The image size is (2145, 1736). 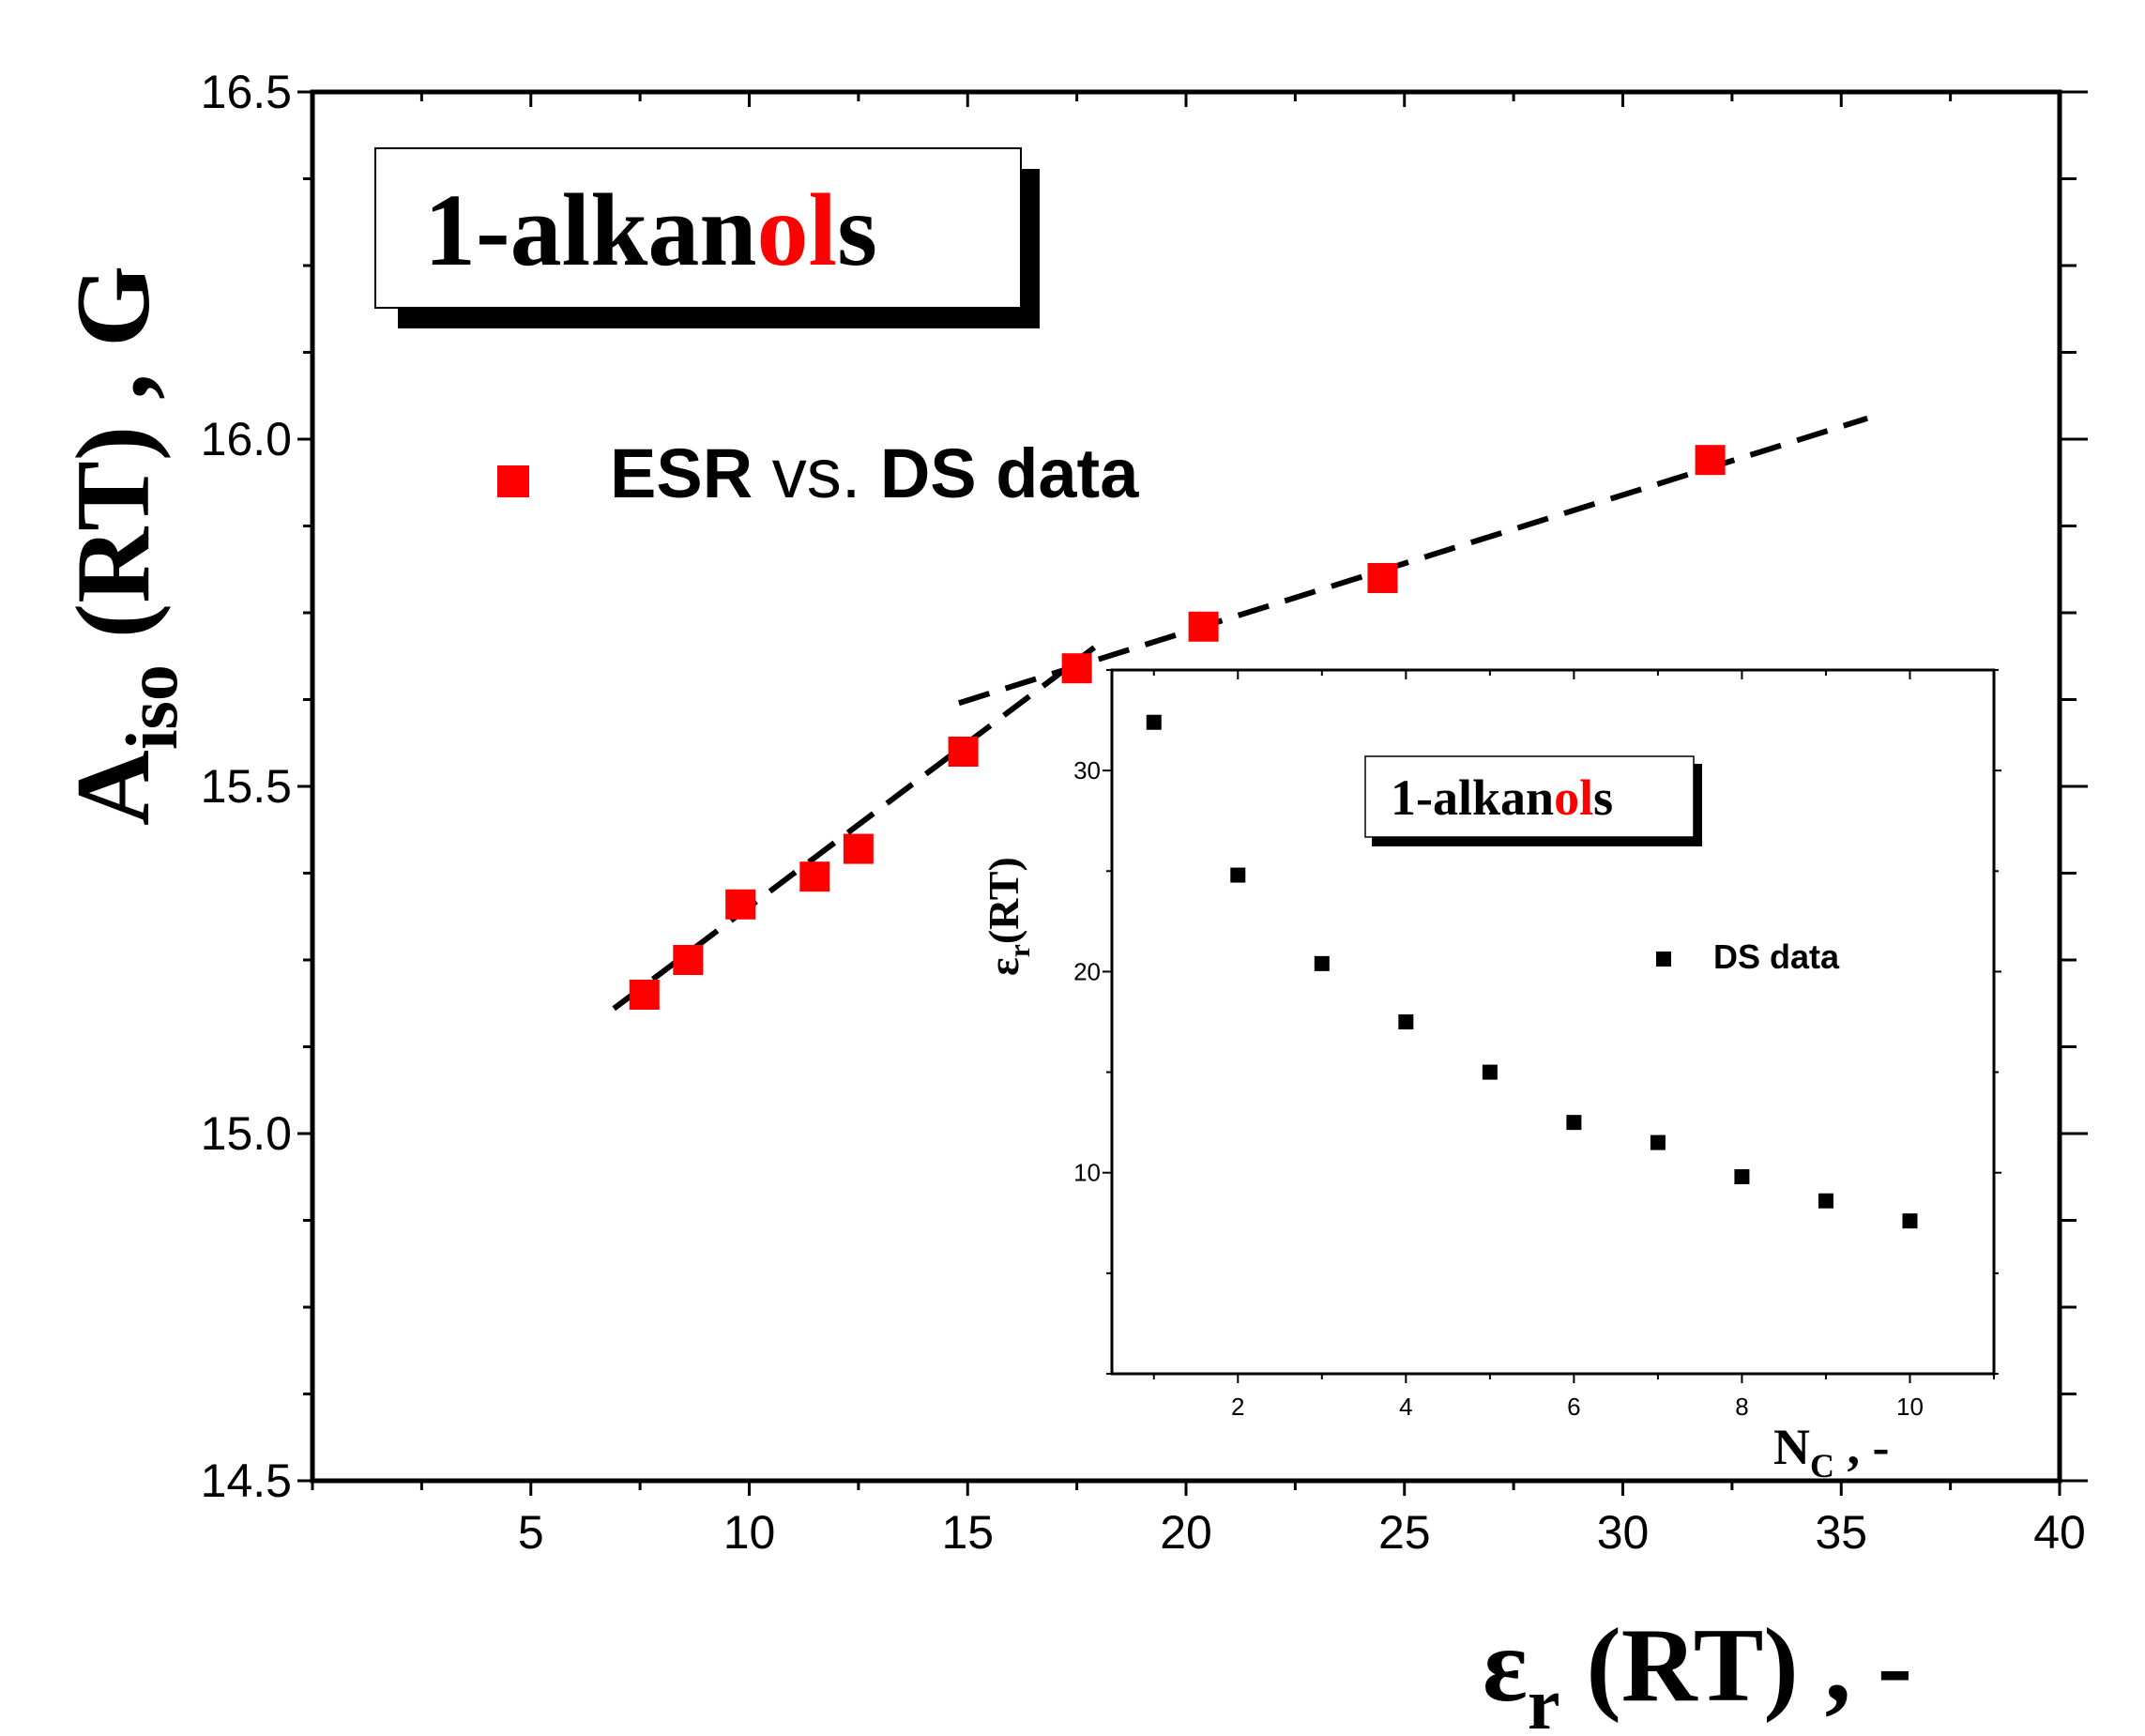 I want to click on main-y-tick-label: 16.5, so click(x=246, y=92).